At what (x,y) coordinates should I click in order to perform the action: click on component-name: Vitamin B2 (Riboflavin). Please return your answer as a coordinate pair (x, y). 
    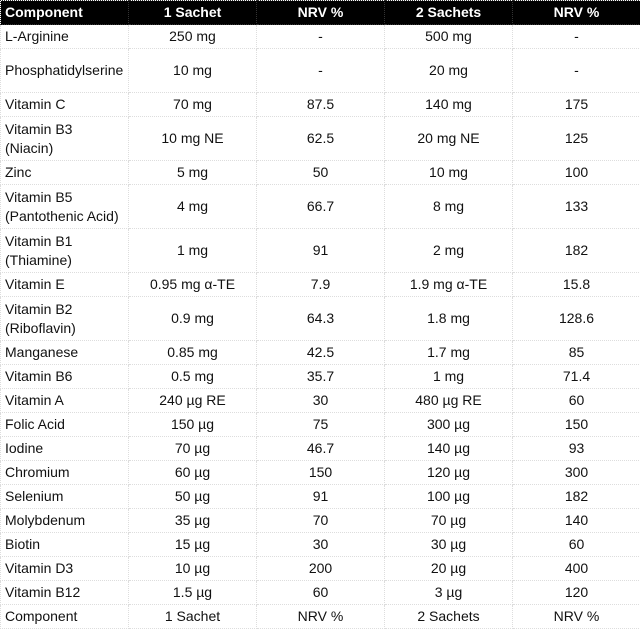
    Looking at the image, I should click on (64, 318).